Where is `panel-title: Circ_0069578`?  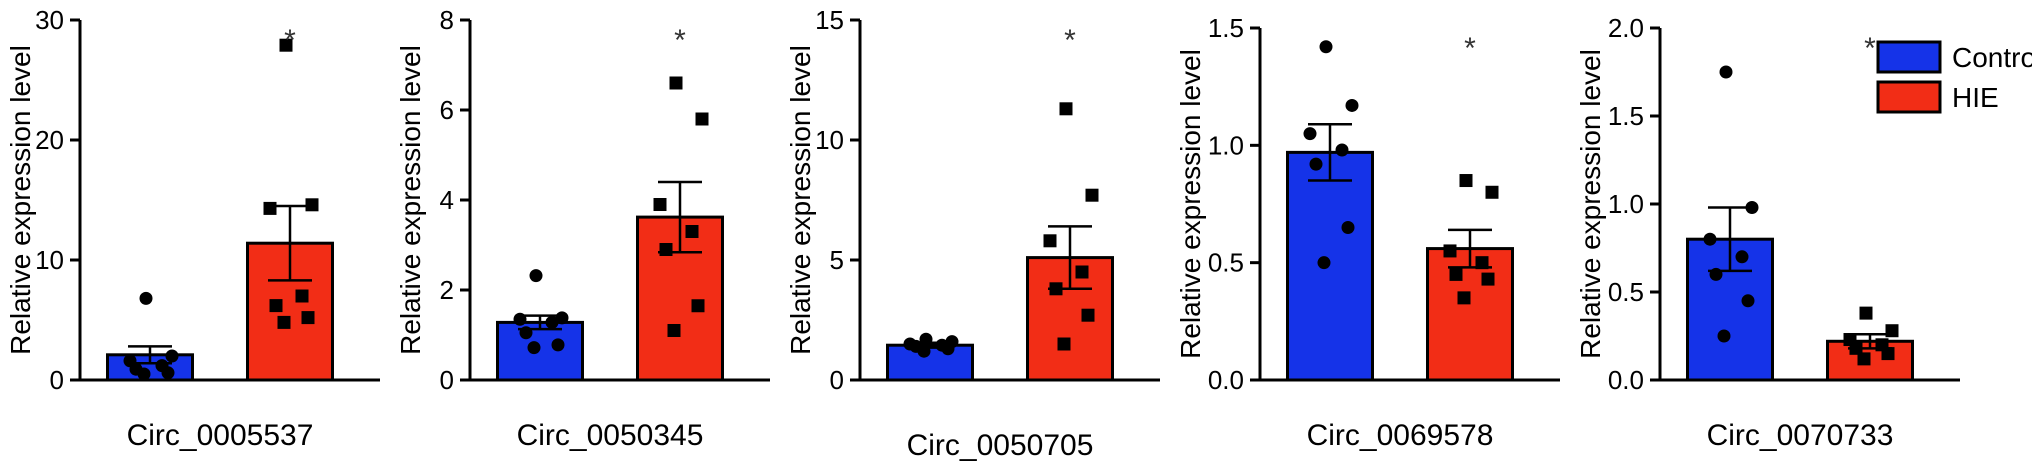
panel-title: Circ_0069578 is located at coordinates (1400, 435).